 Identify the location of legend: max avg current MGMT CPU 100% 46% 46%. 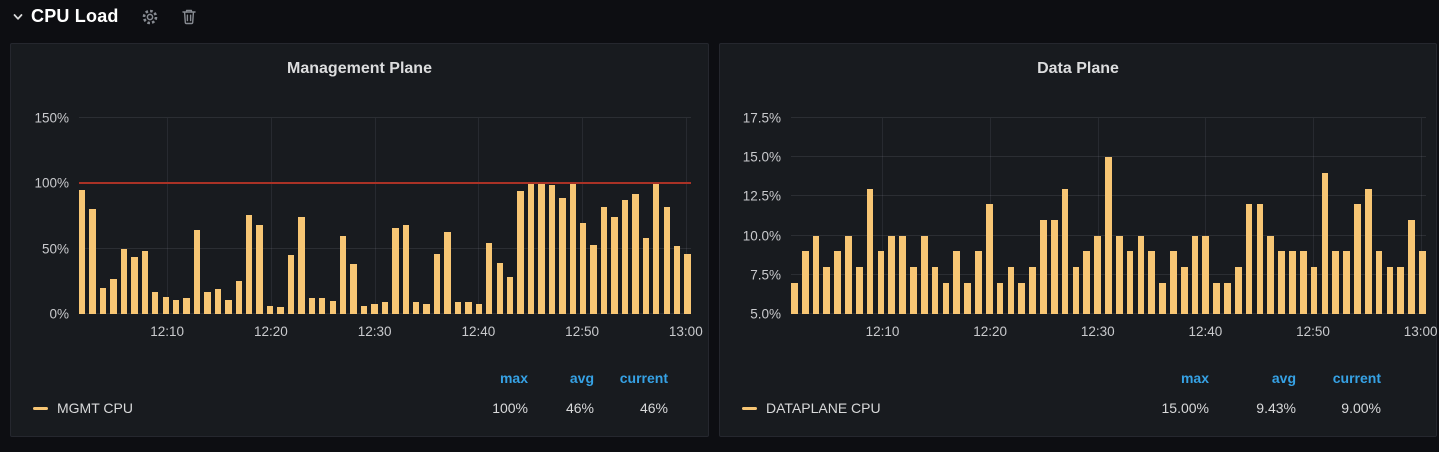
(359, 393).